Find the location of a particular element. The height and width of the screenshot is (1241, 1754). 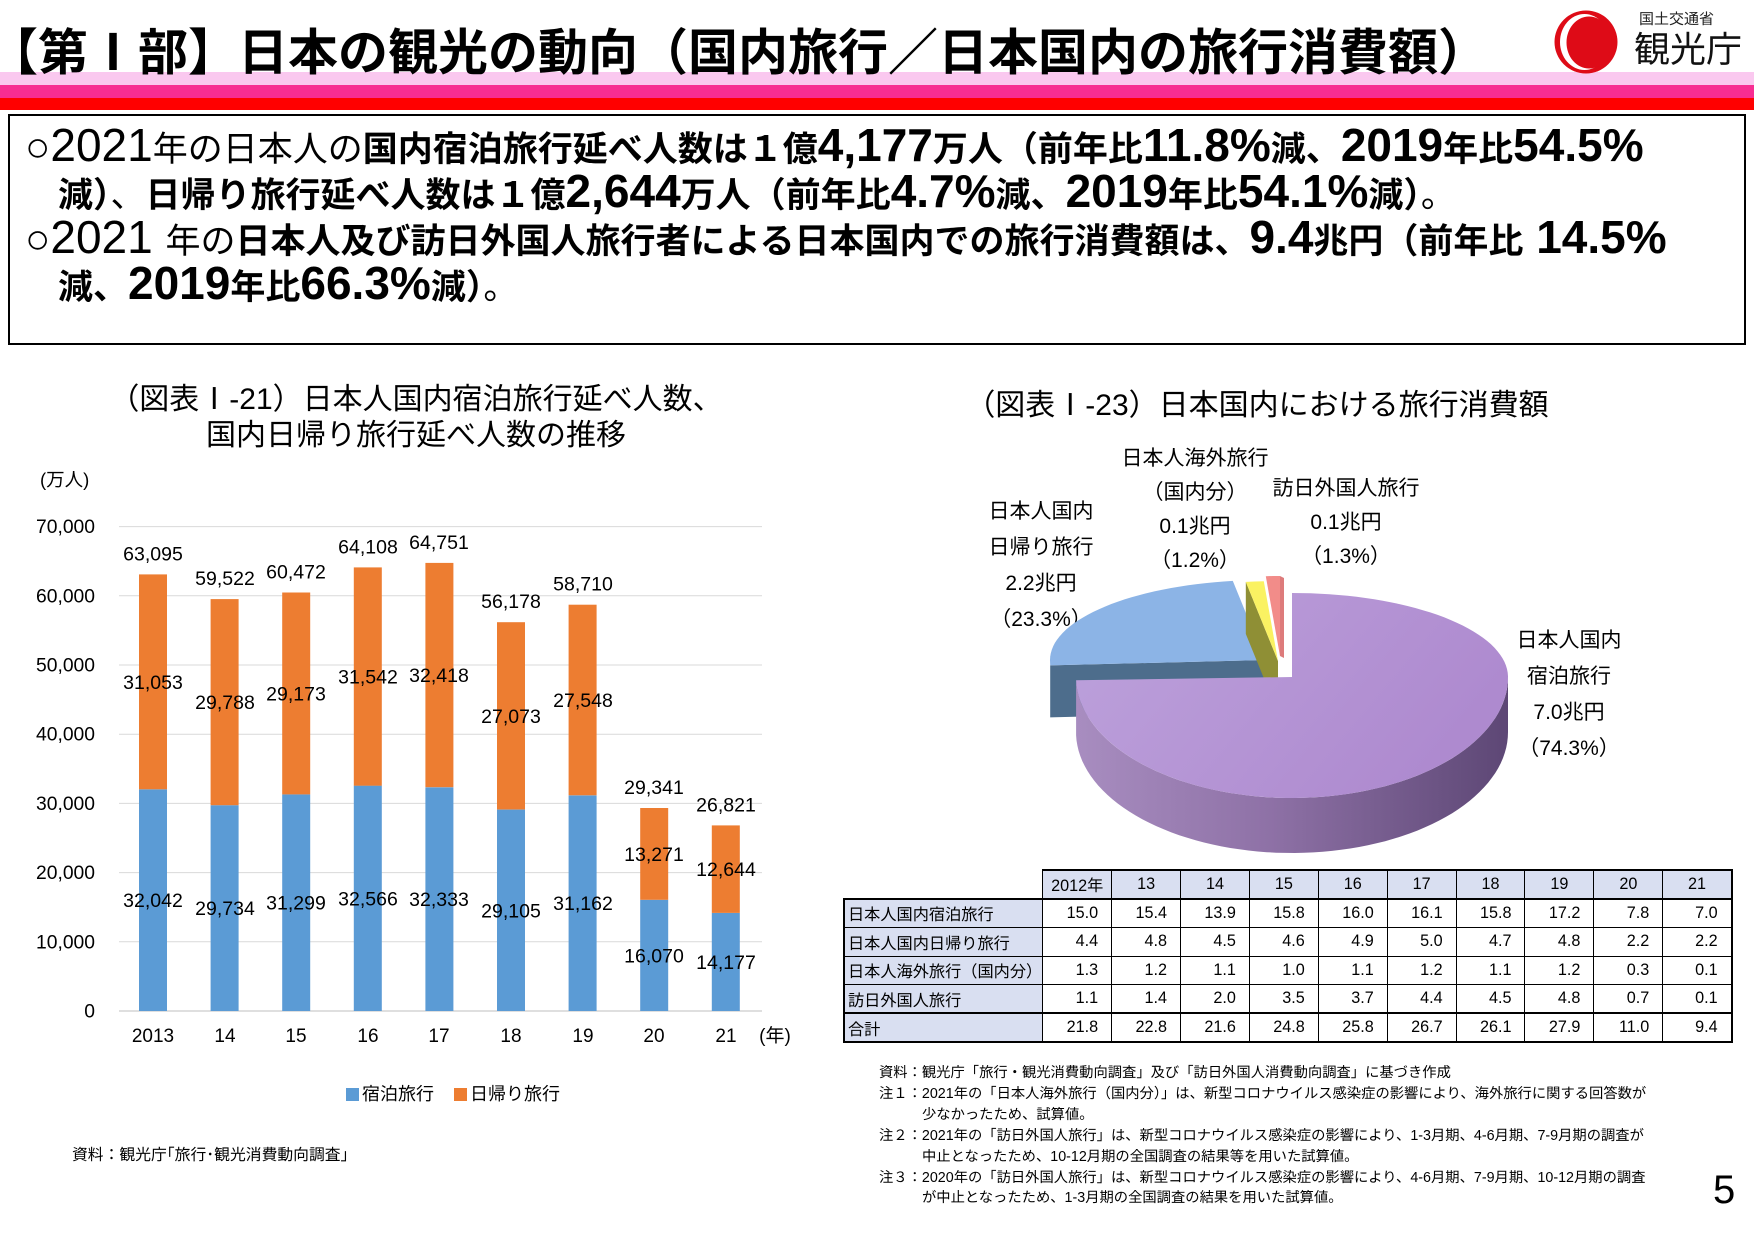

svg-text: 21 is located at coordinates (725, 1036).